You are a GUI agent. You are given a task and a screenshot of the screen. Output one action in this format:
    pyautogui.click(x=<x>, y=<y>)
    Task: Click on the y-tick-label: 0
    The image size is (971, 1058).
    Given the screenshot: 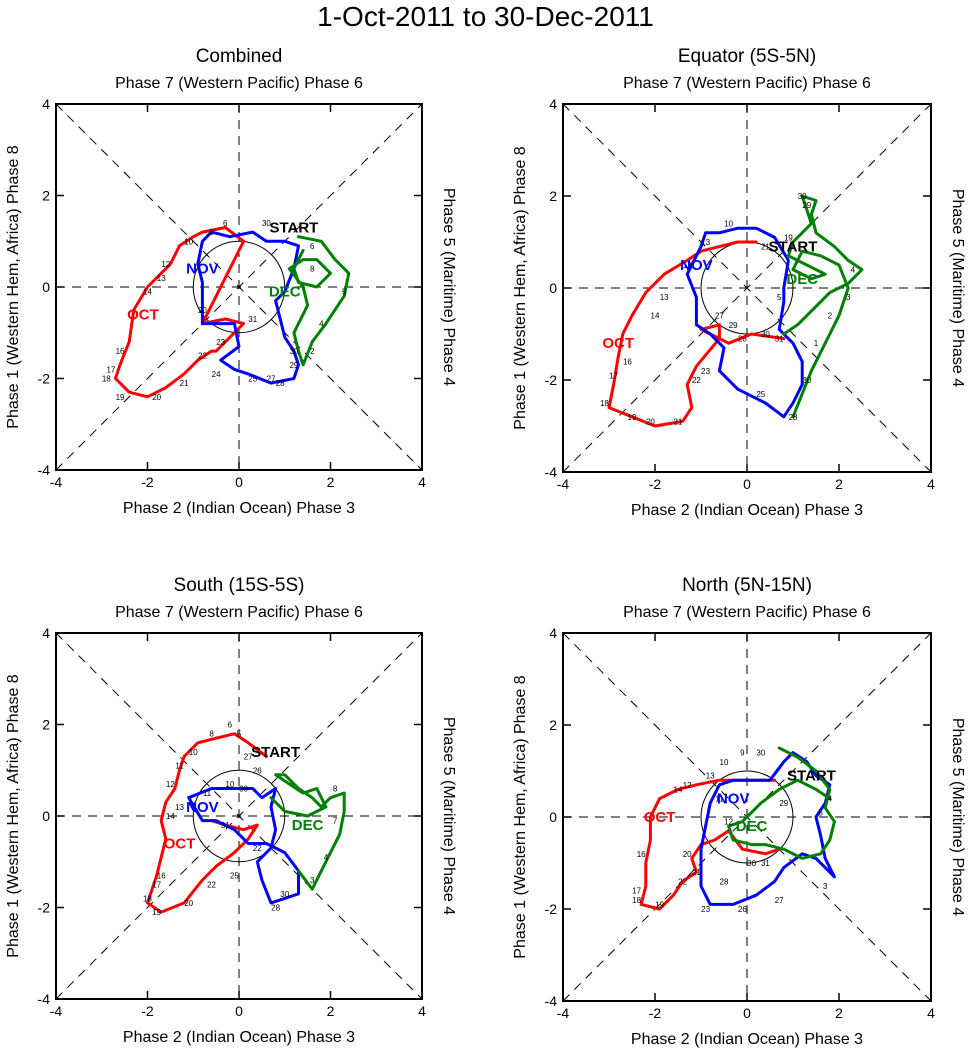 What is the action you would take?
    pyautogui.click(x=553, y=288)
    